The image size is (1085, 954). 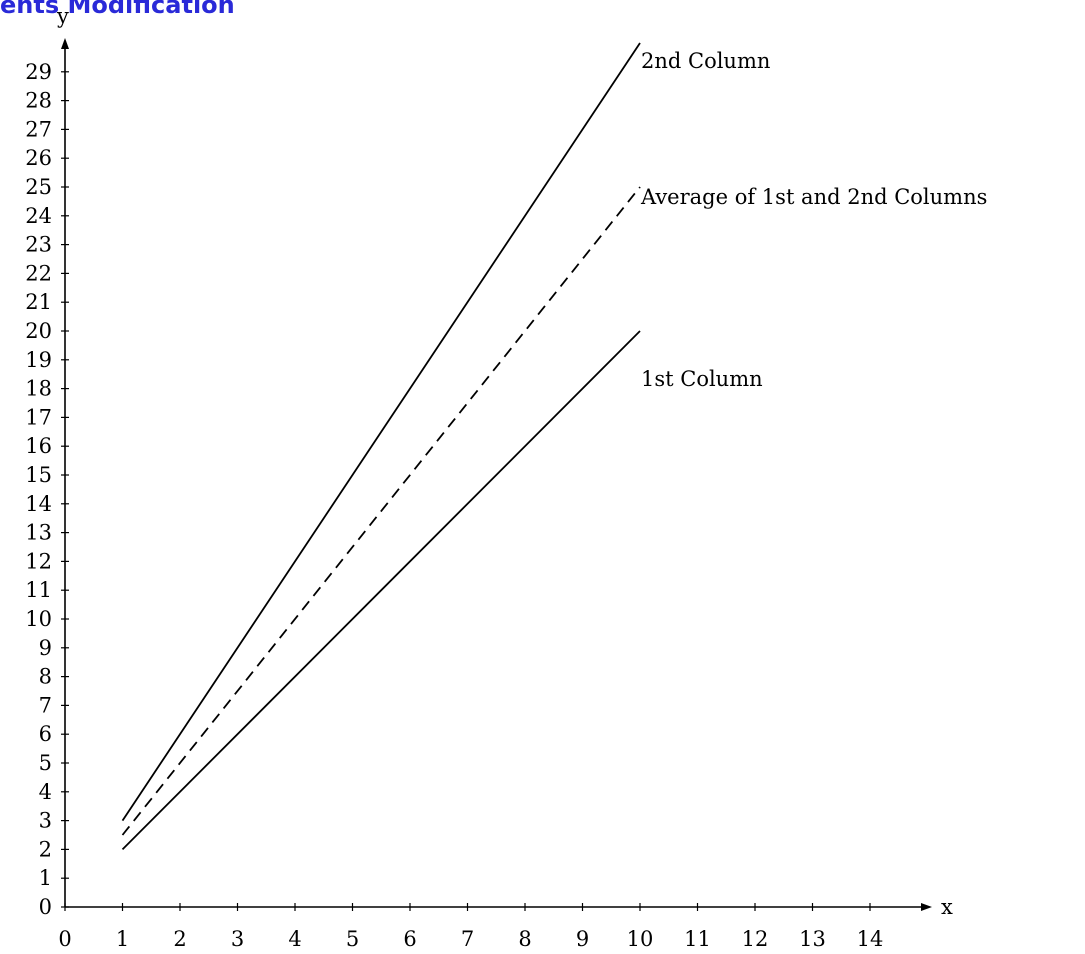 I want to click on y-tick-label: 0, so click(x=45, y=907).